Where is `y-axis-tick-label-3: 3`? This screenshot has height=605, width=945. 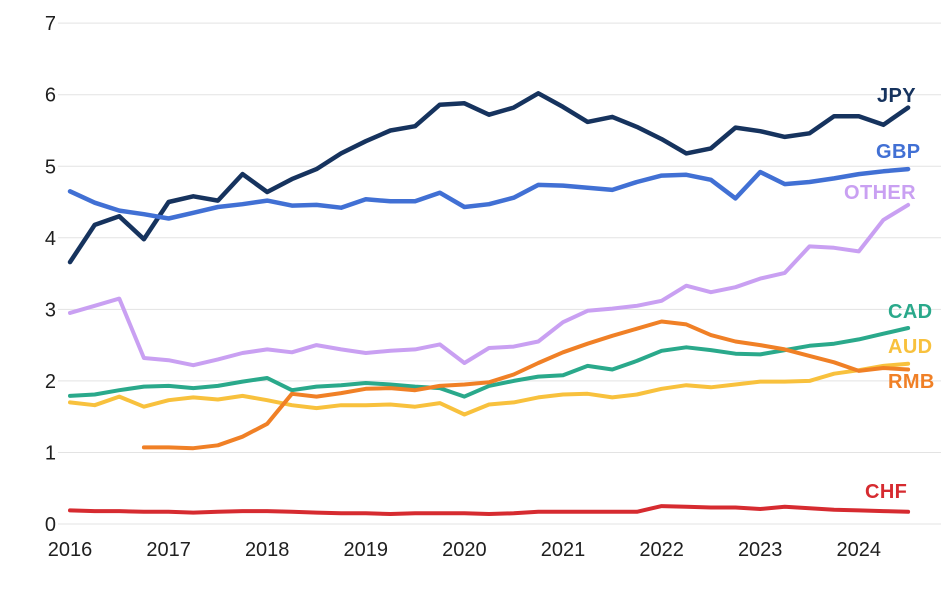 y-axis-tick-label-3: 3 is located at coordinates (50, 310).